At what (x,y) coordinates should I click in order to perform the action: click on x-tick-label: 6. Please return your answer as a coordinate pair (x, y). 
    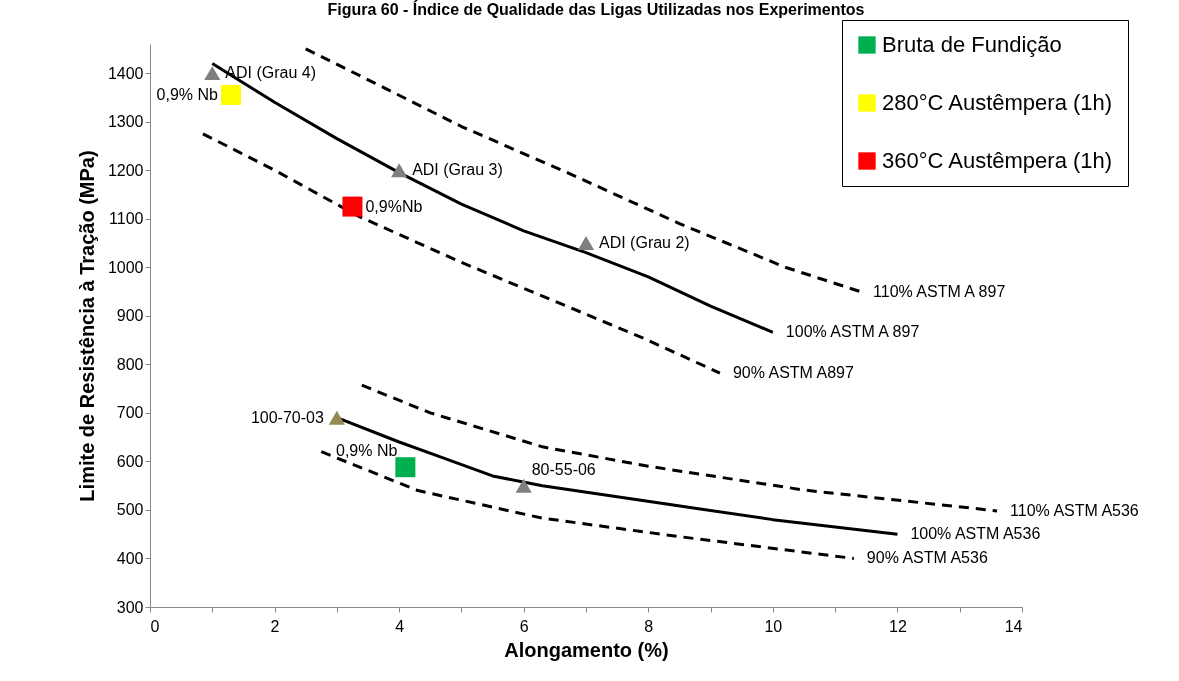
    Looking at the image, I should click on (524, 626).